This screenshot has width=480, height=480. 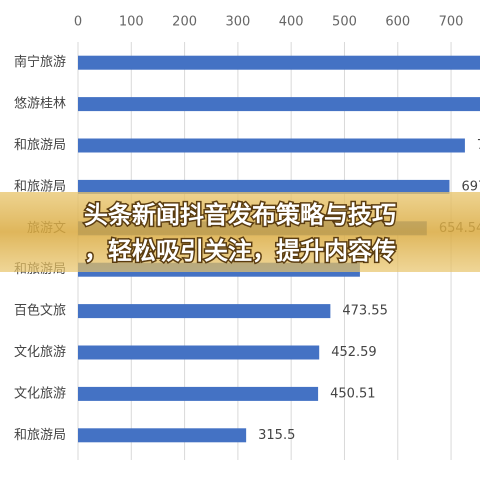 I want to click on data-label: 452.59, so click(x=354, y=352).